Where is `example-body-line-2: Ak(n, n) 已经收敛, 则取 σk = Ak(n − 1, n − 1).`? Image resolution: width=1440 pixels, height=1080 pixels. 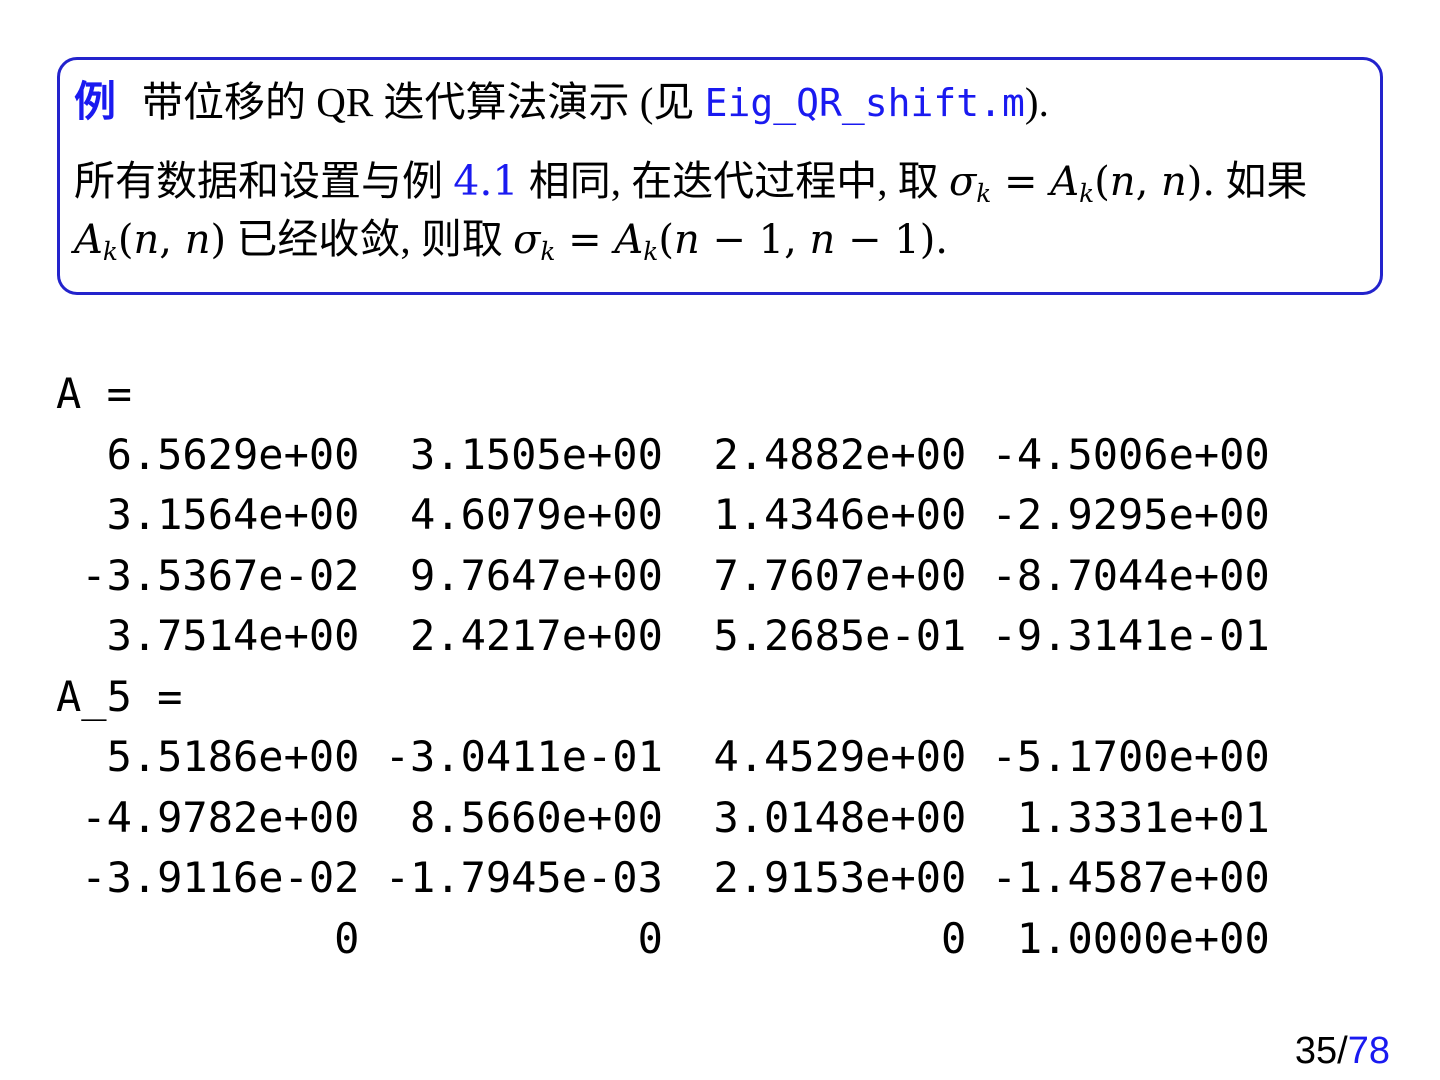
example-body-line-2: Ak(n, n) 已经收敛, 则取 σk = Ak(n − 1, n − 1). is located at coordinates (719, 240).